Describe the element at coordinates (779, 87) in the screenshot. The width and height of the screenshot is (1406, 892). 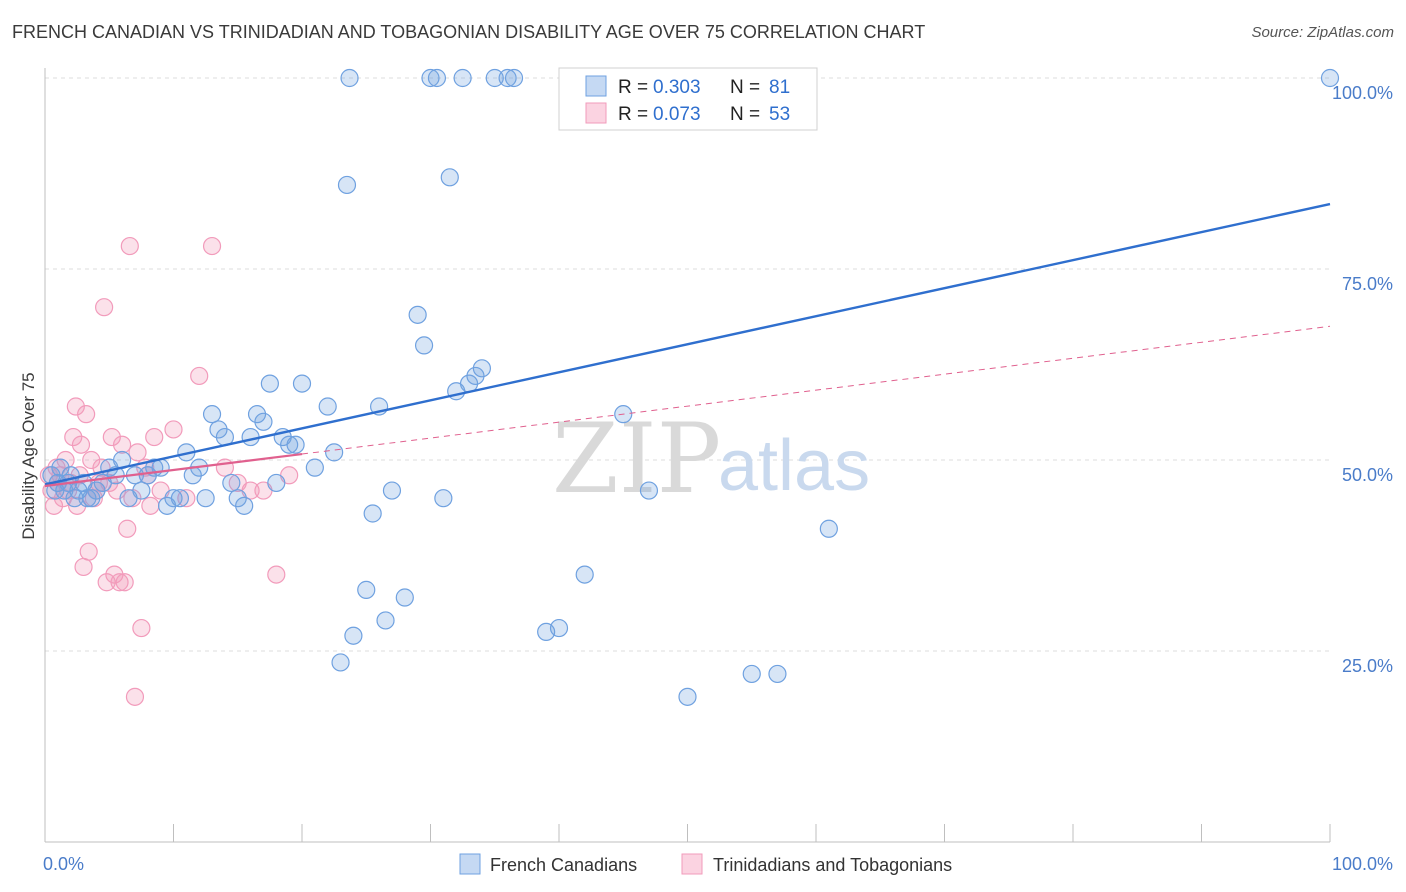
I see `legend-n-value-1: 81` at that location.